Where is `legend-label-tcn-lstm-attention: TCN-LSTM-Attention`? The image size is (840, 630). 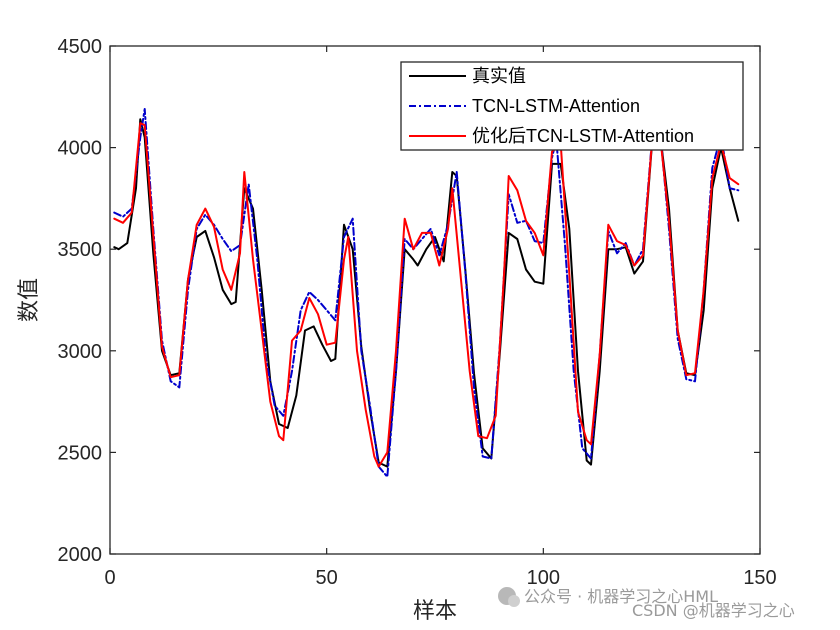
legend-label-tcn-lstm-attention: TCN-LSTM-Attention is located at coordinates (556, 106).